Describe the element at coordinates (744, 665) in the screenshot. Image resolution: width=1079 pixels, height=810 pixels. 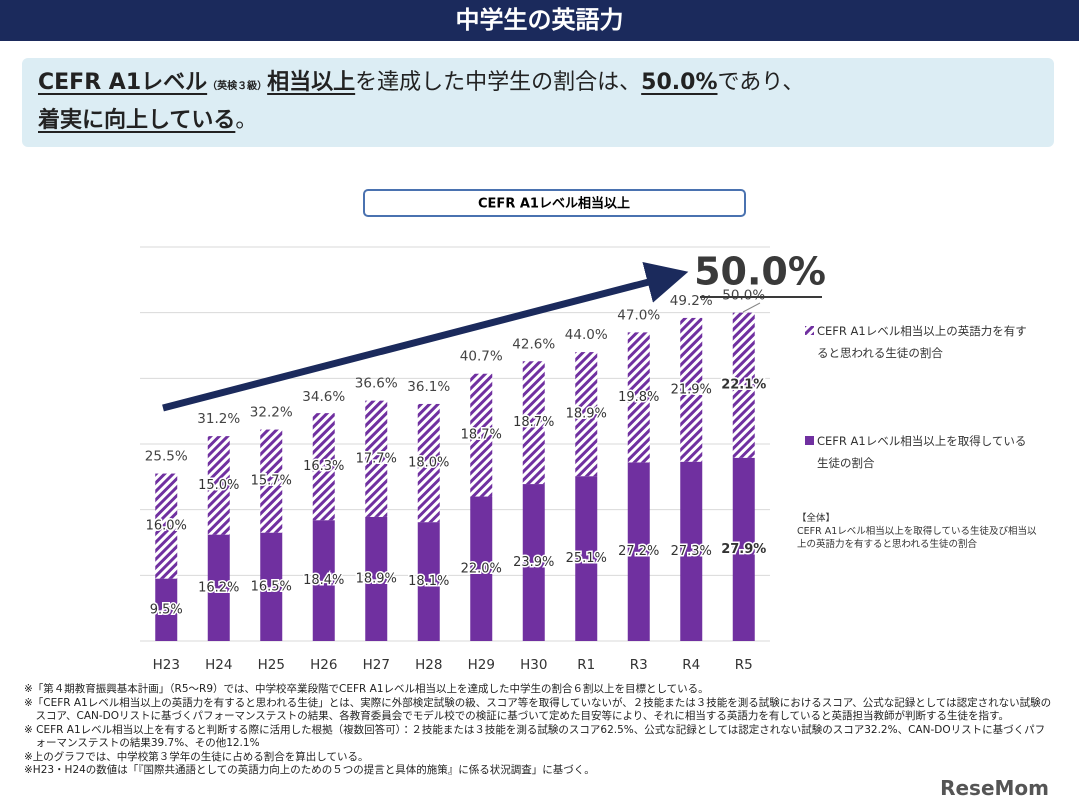
I see `x-tick-label: R5` at that location.